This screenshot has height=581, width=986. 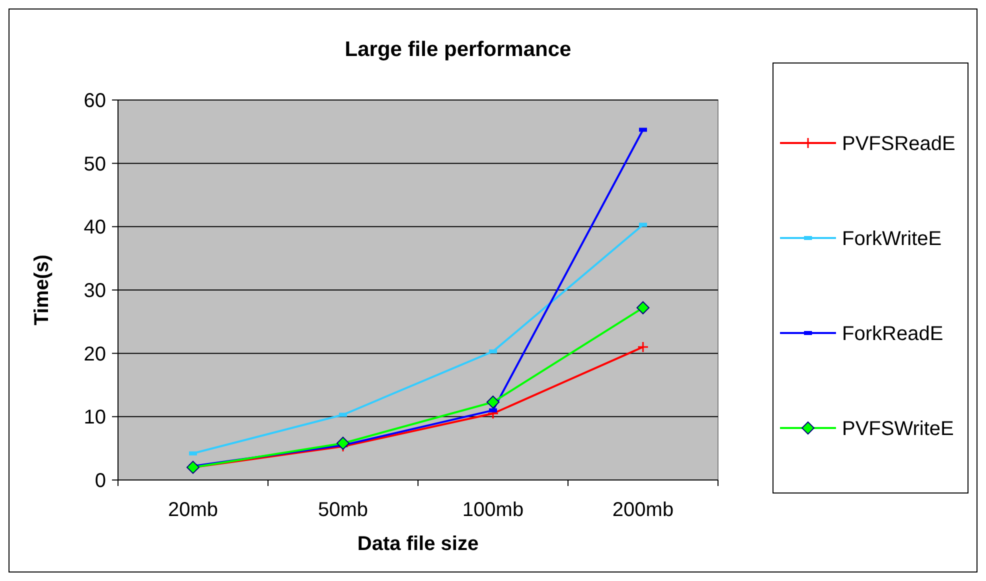 What do you see at coordinates (95, 354) in the screenshot?
I see `y-tick-label: 20` at bounding box center [95, 354].